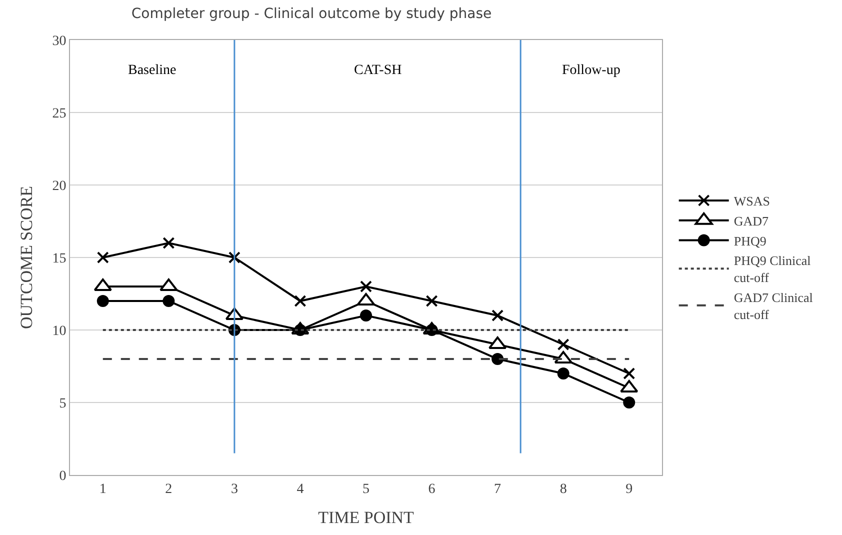  Describe the element at coordinates (59, 331) in the screenshot. I see `y-tick-label: 10` at that location.